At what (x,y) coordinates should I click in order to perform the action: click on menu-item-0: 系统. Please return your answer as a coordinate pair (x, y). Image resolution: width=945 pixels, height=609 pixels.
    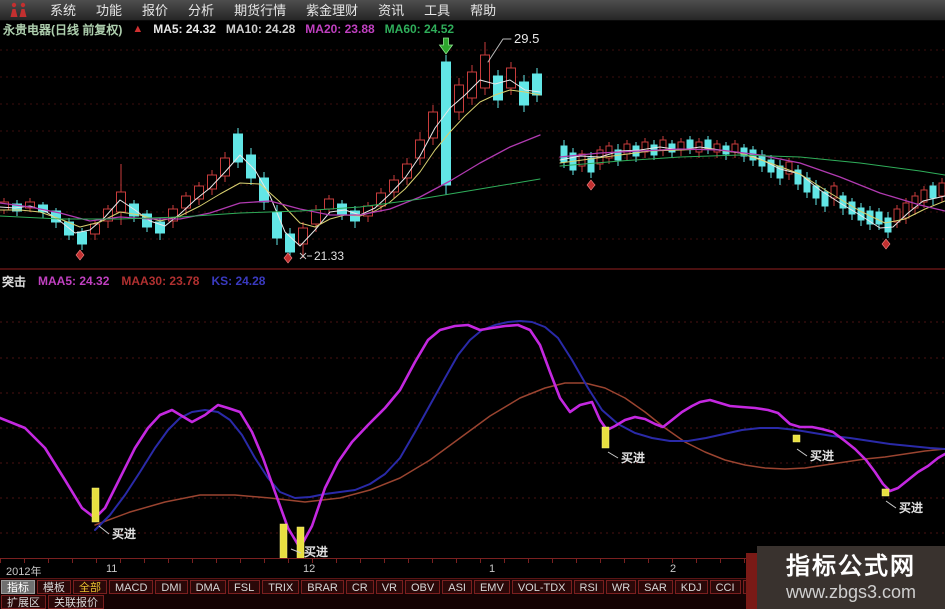
    Looking at the image, I should click on (63, 10).